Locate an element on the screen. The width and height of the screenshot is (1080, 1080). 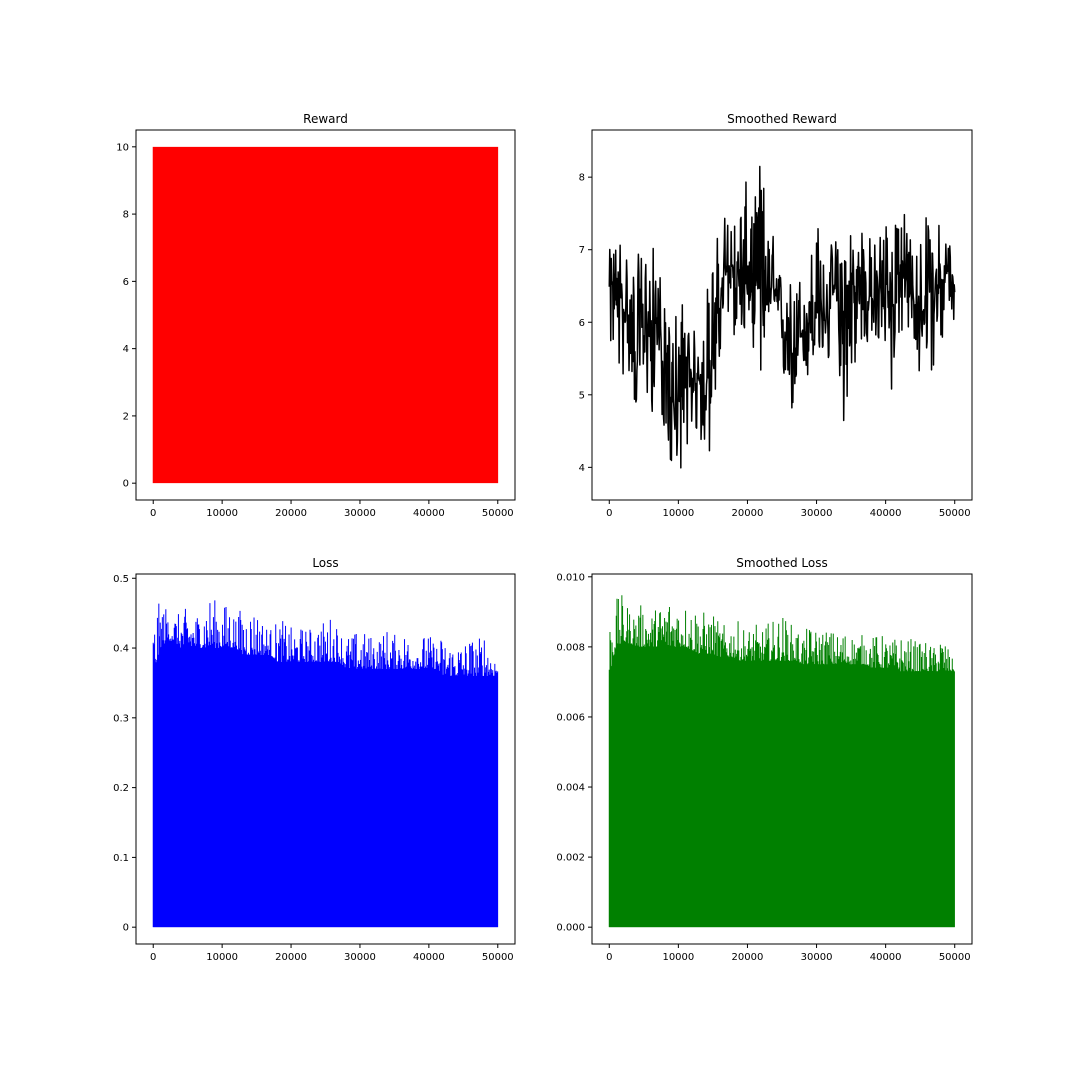
reward-y-tick-label: 10 is located at coordinates (122, 147).